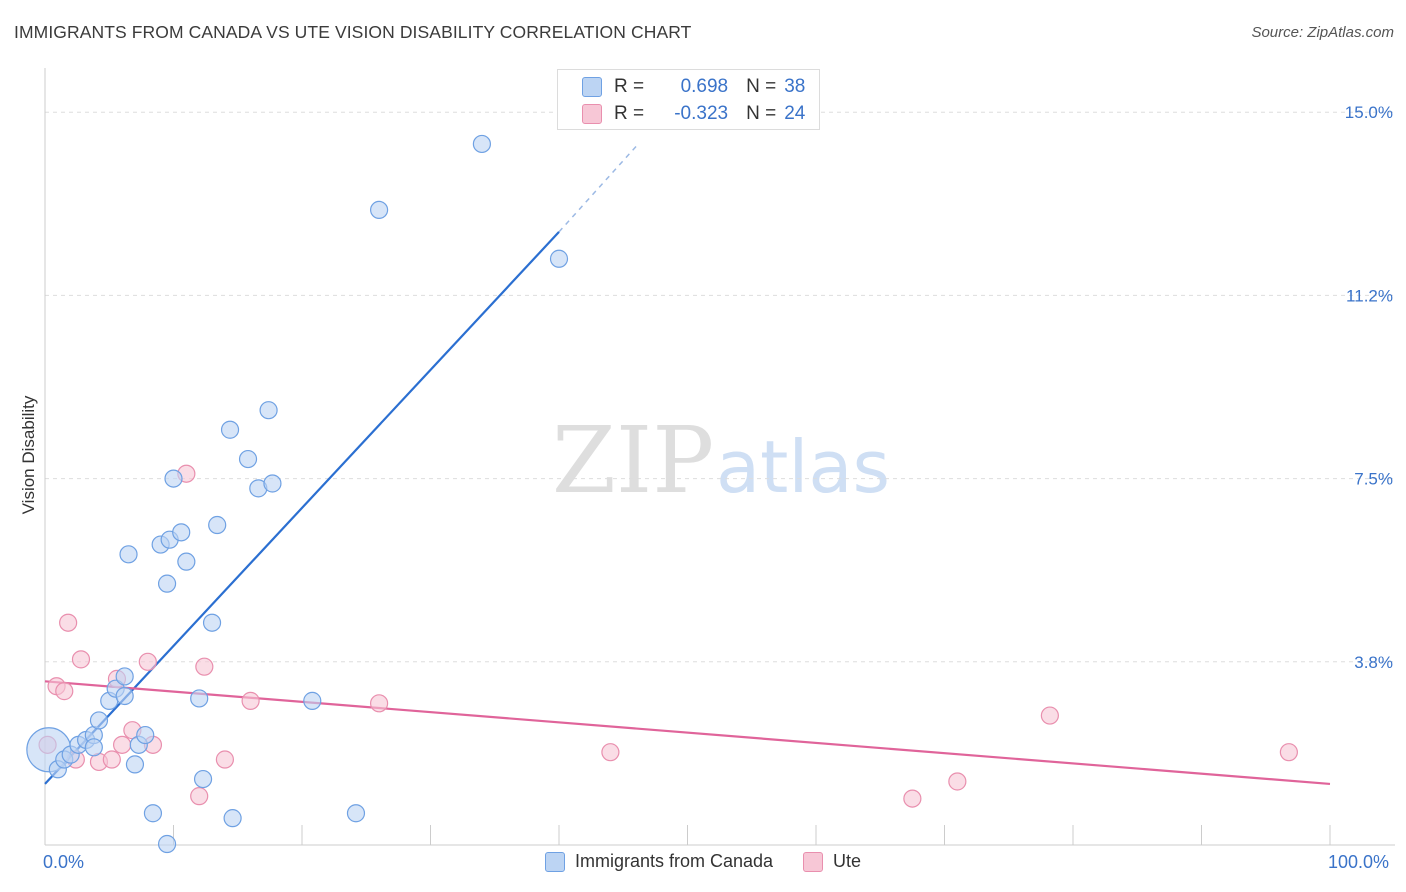 This screenshot has width=1406, height=892. What do you see at coordinates (1359, 862) in the screenshot?
I see `x-tick-max: 100.0%` at bounding box center [1359, 862].